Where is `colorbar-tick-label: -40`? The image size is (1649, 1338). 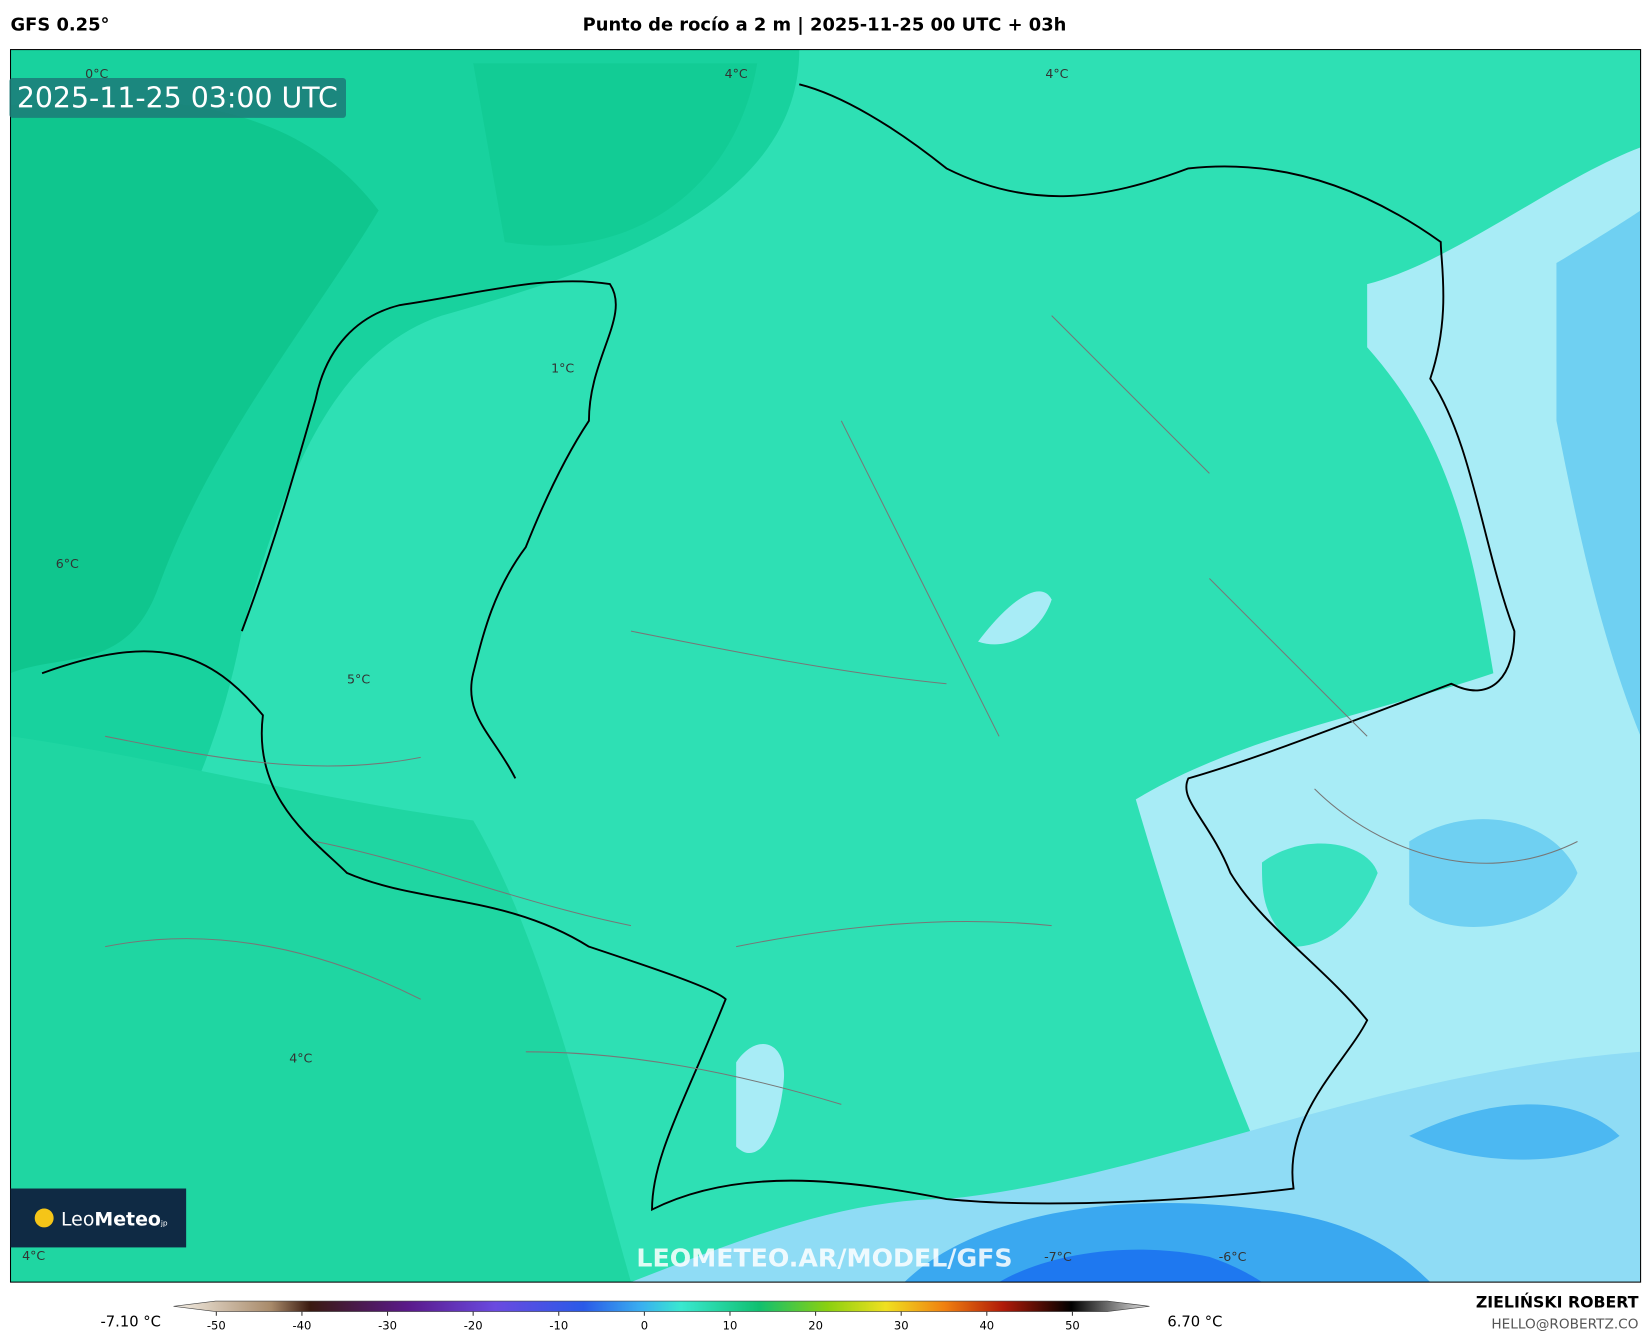 colorbar-tick-label: -40 is located at coordinates (301, 1325).